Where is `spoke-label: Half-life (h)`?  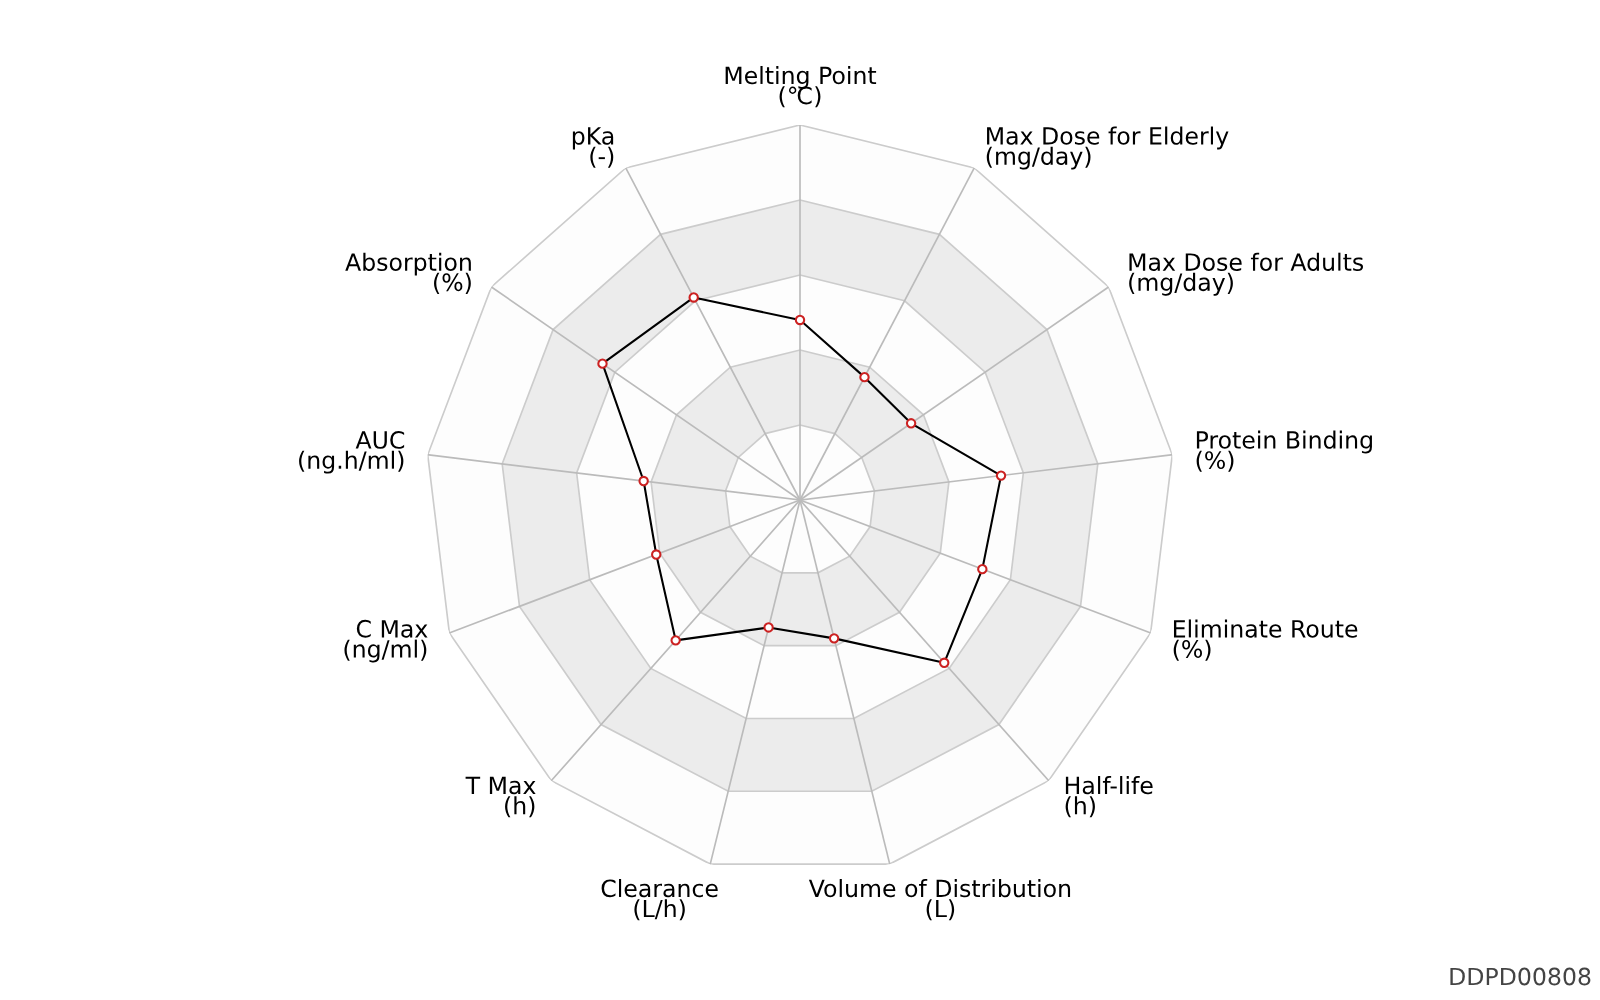 spoke-label: Half-life (h) is located at coordinates (1109, 797).